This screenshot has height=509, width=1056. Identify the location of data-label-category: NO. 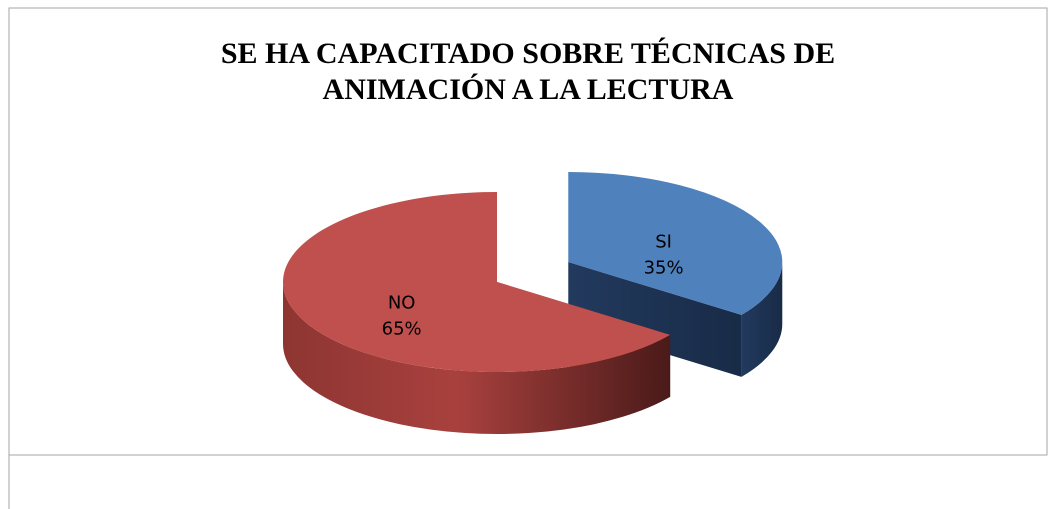
(402, 302).